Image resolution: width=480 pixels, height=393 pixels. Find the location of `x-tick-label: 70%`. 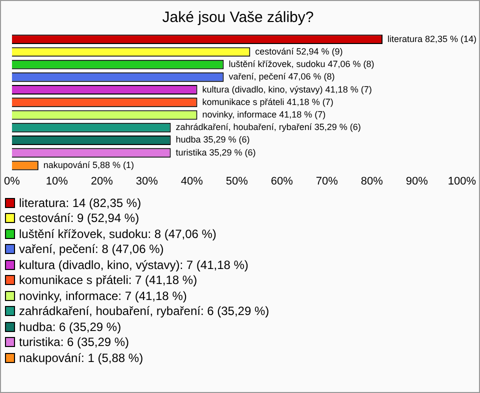

x-tick-label: 70% is located at coordinates (327, 181).